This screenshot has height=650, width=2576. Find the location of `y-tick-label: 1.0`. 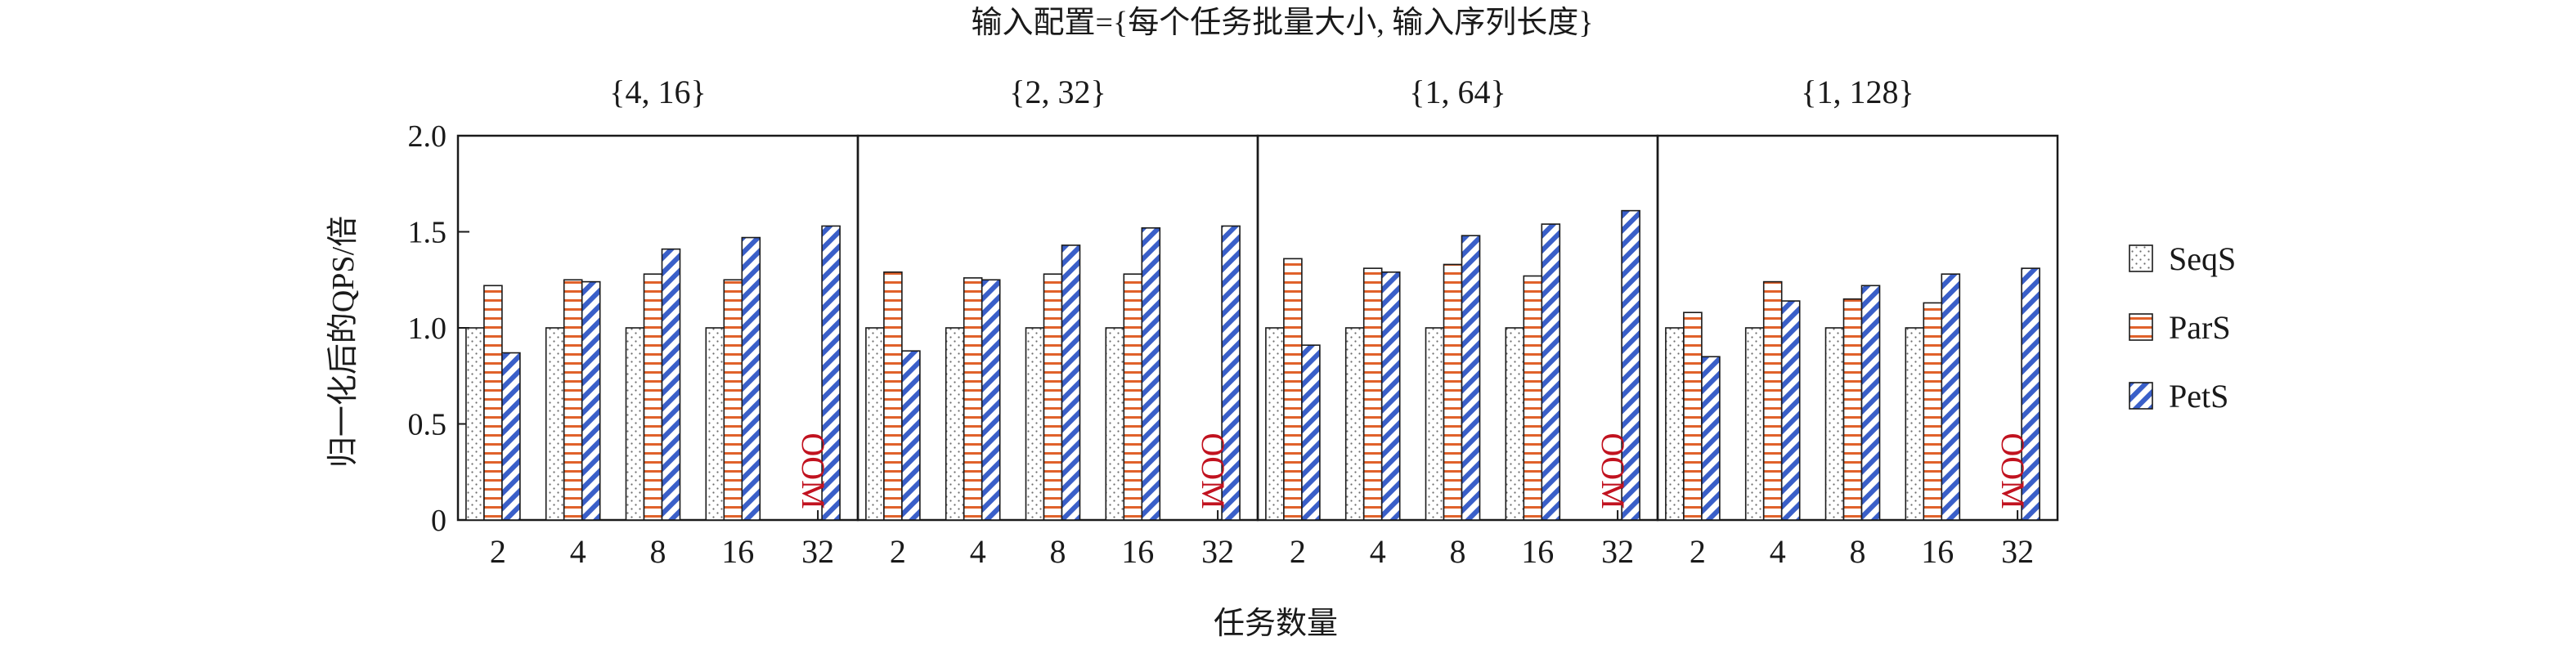

y-tick-label: 1.0 is located at coordinates (427, 329).